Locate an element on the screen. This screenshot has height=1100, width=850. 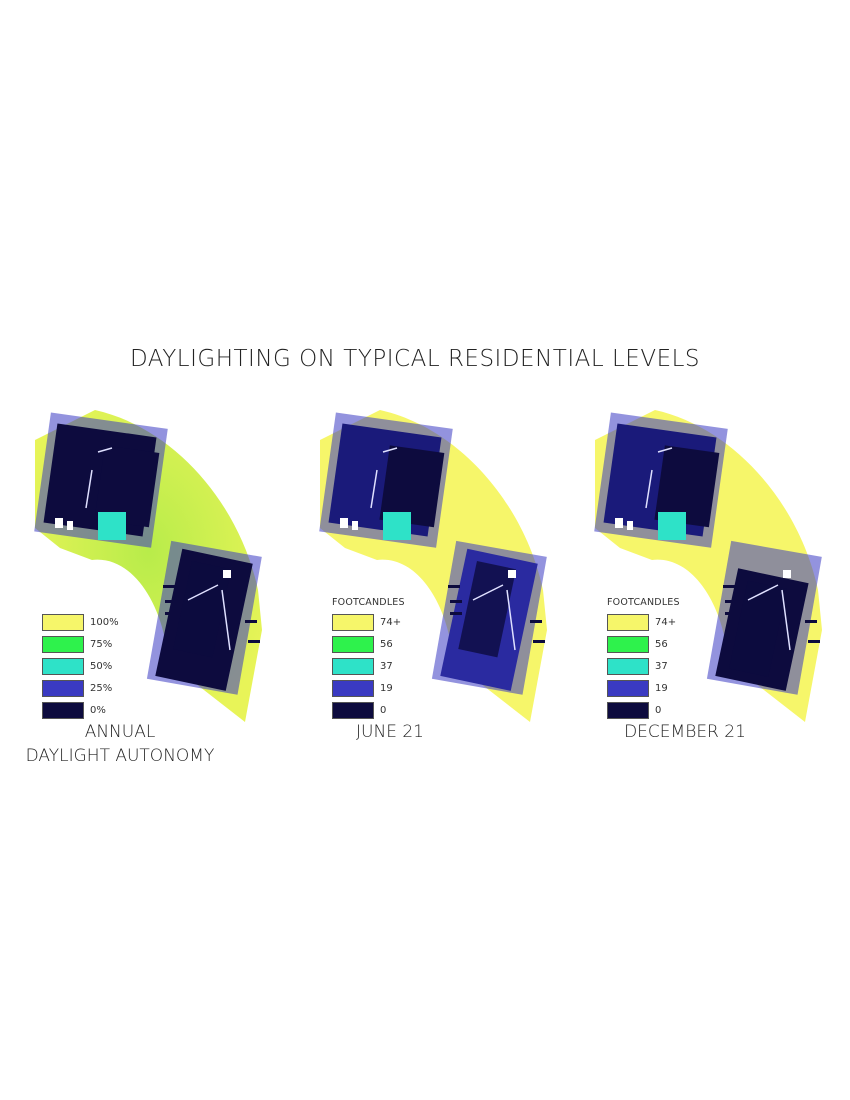
legend-item: 50% is located at coordinates (80, 666).